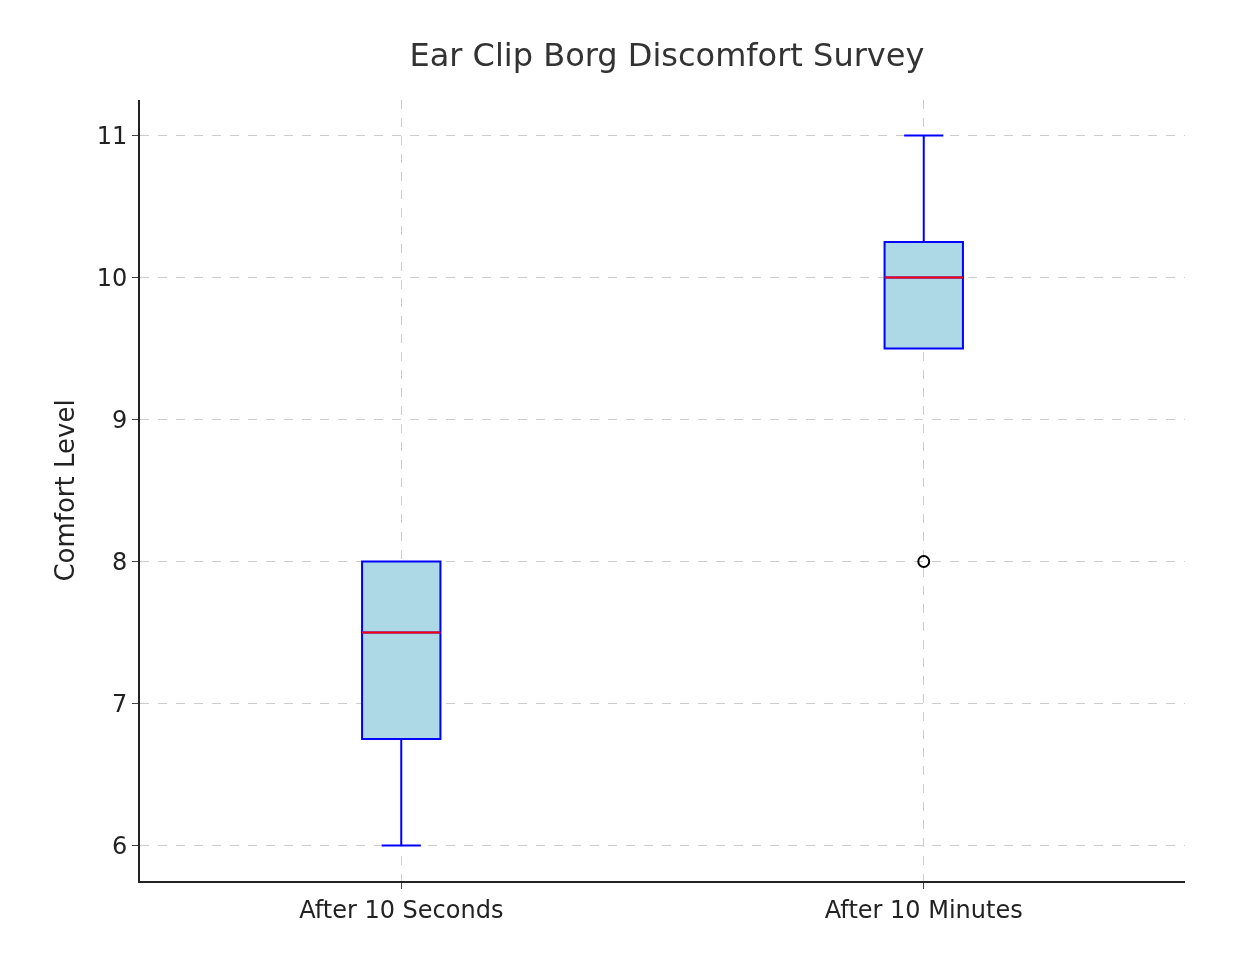 Image resolution: width=1235 pixels, height=966 pixels. I want to click on x-tick-label: After 10 Seconds, so click(401, 909).